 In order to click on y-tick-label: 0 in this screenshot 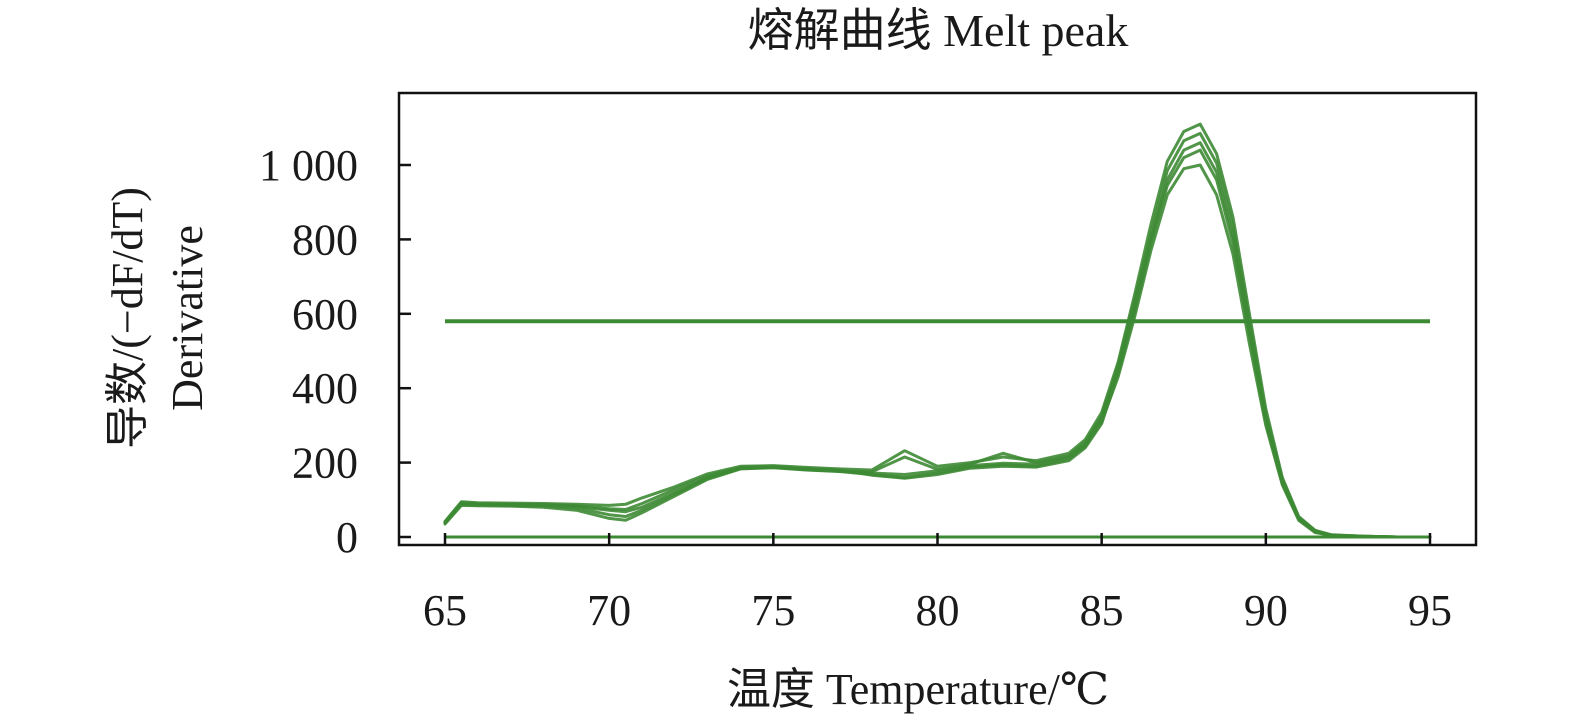, I will do `click(347, 537)`.